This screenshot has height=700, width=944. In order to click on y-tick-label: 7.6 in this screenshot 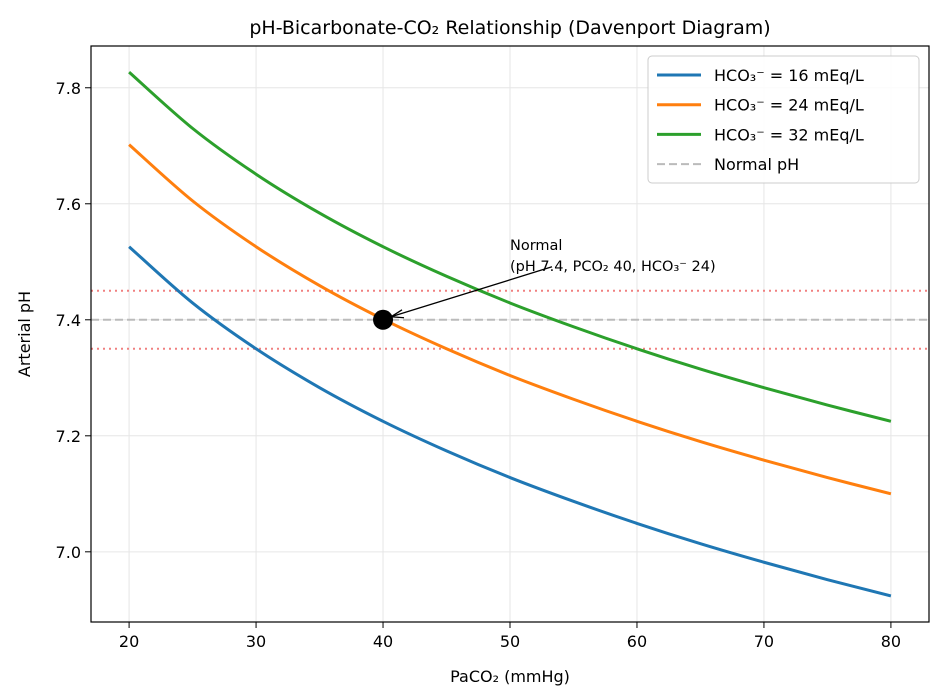, I will do `click(68, 204)`.